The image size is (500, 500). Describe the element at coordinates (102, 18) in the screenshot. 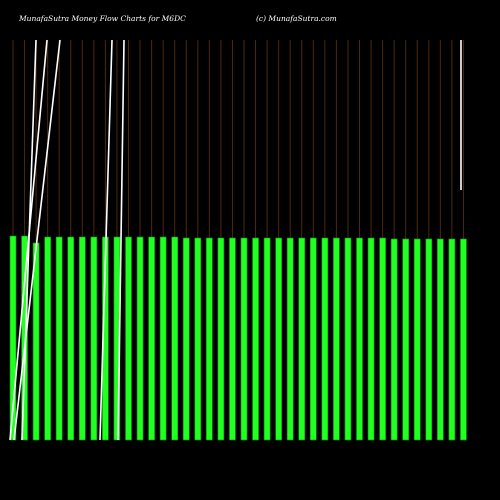

I see `chart-title: MunafaSutra Money Flow Charts for M6DC` at that location.